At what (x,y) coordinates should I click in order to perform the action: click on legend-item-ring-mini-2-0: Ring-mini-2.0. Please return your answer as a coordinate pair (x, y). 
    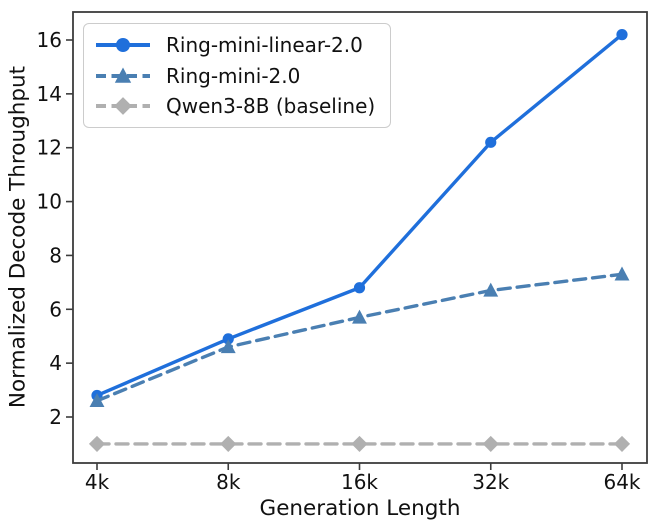
    Looking at the image, I should click on (237, 76).